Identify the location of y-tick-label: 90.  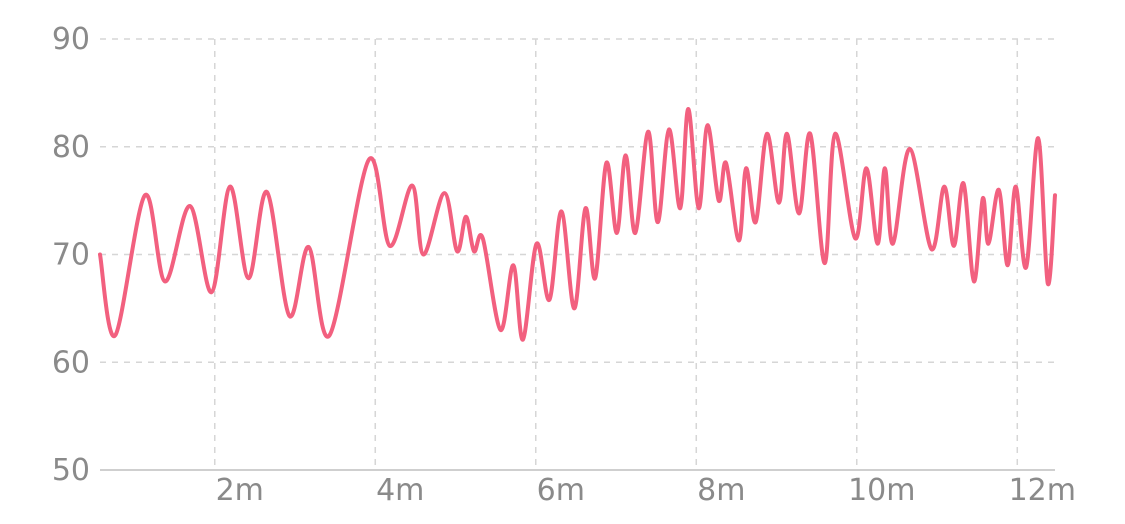
(71, 39).